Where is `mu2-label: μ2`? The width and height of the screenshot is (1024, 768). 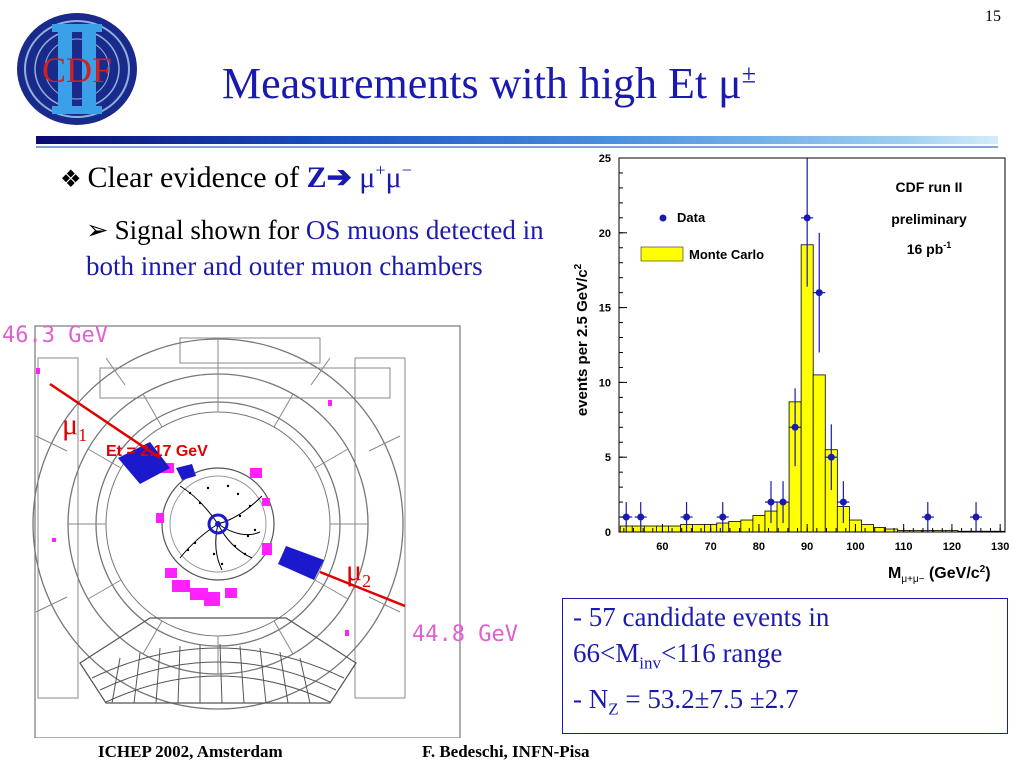 mu2-label: μ2 is located at coordinates (359, 572).